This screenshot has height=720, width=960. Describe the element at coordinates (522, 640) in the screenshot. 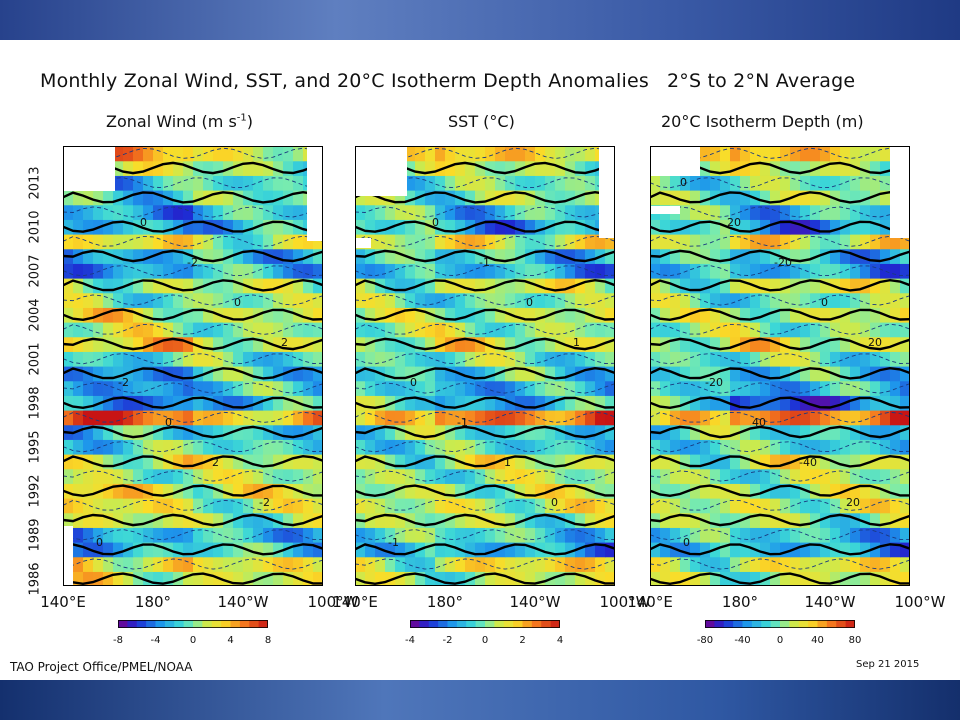

I see `colorbar-tick-label: 2` at that location.